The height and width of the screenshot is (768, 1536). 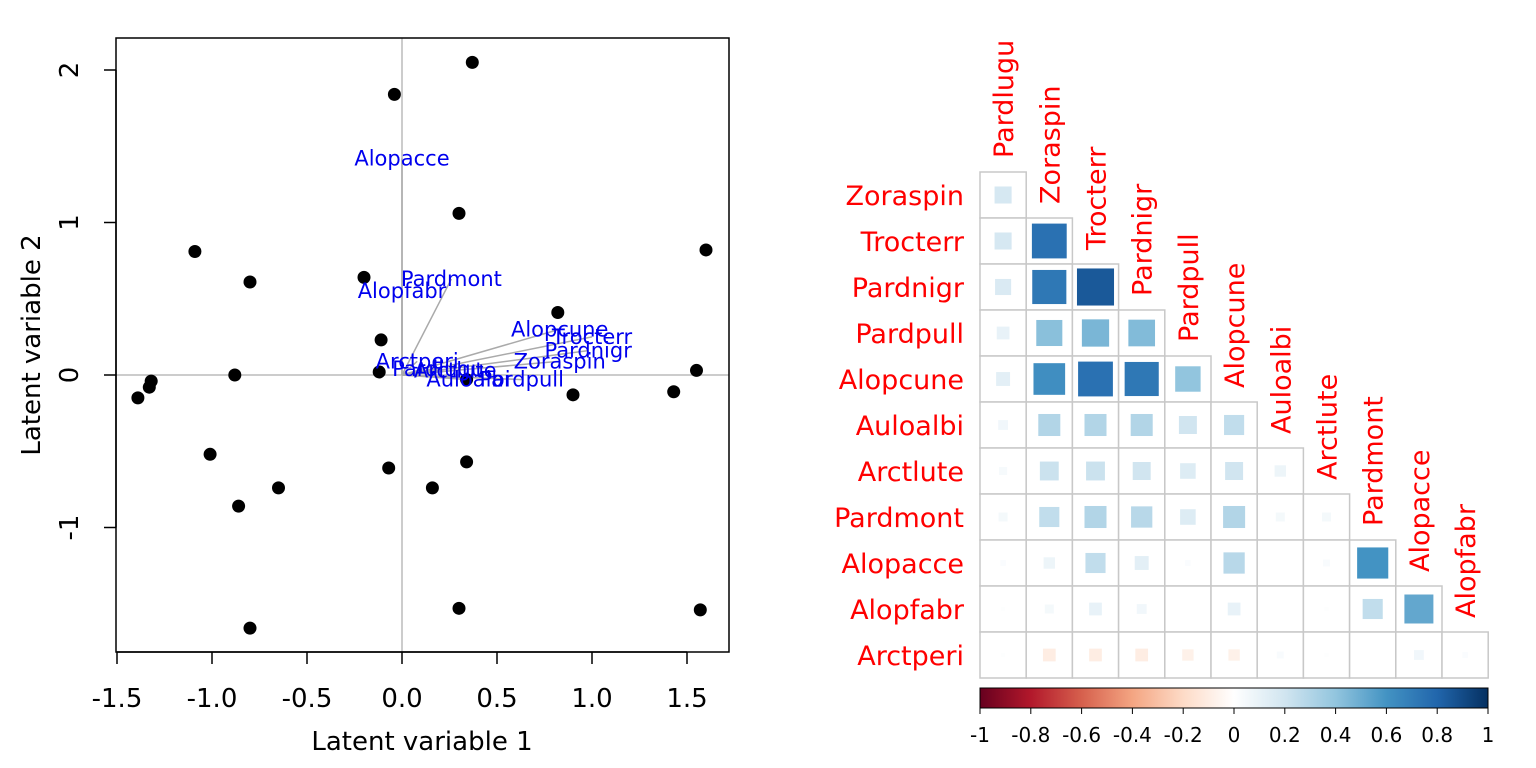 I want to click on y-axis-label: Latent variable 2, so click(x=32, y=344).